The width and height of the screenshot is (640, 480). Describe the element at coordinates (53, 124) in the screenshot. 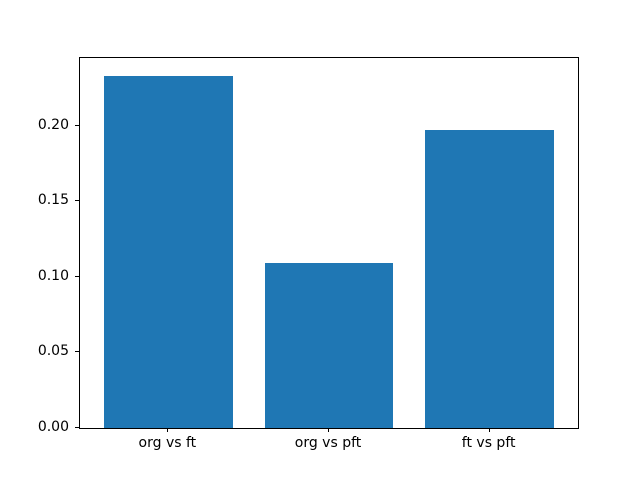

I see `y-tick-label: 0.20` at that location.